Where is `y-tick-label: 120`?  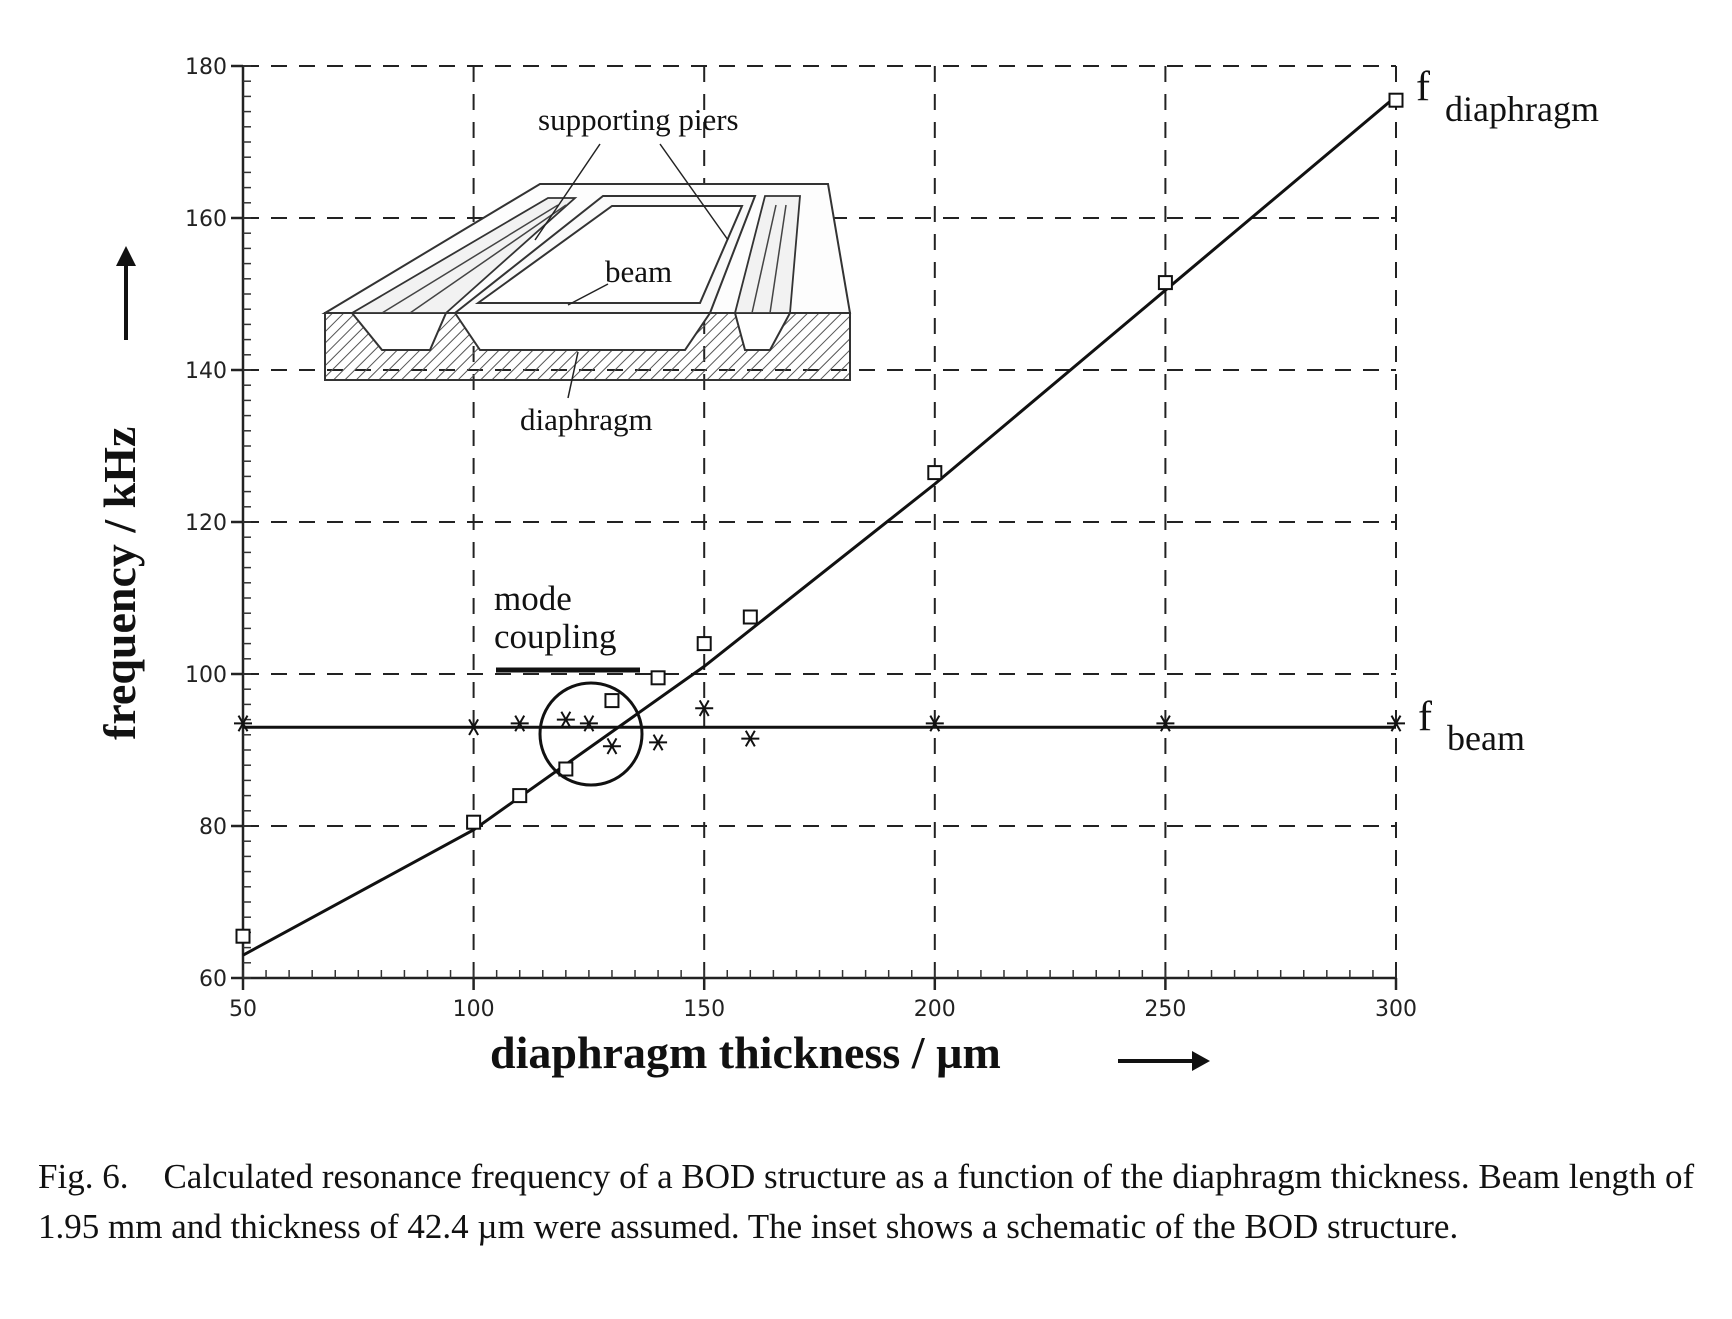 y-tick-label: 120 is located at coordinates (206, 523).